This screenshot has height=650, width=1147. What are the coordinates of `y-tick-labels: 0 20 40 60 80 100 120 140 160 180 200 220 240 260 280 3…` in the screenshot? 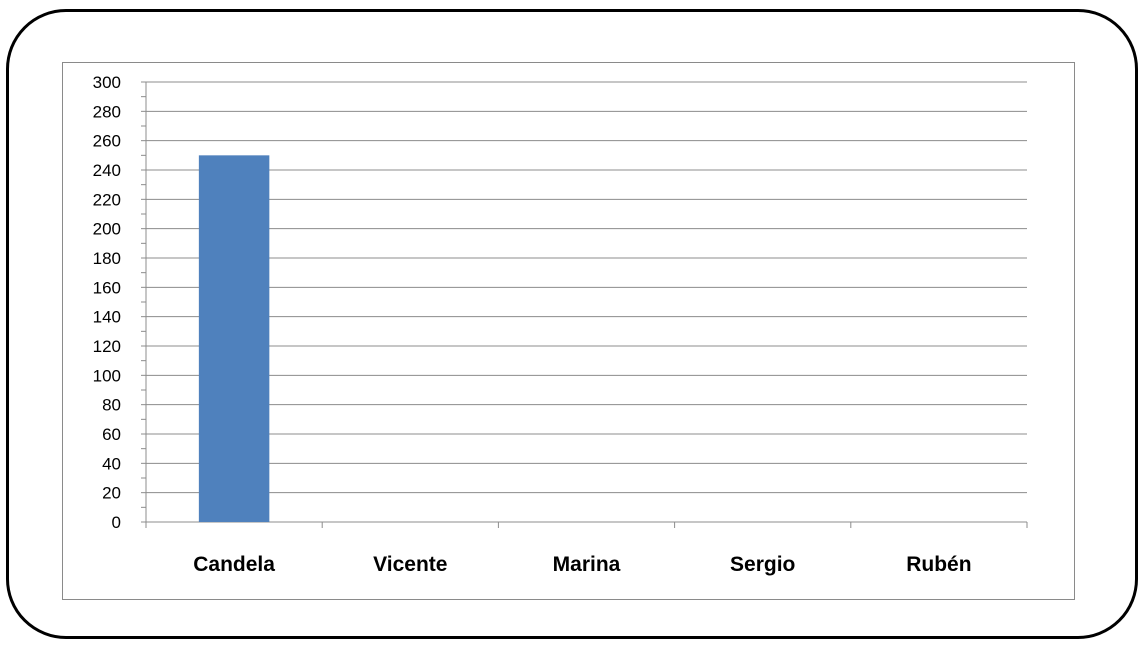 It's located at (107, 302).